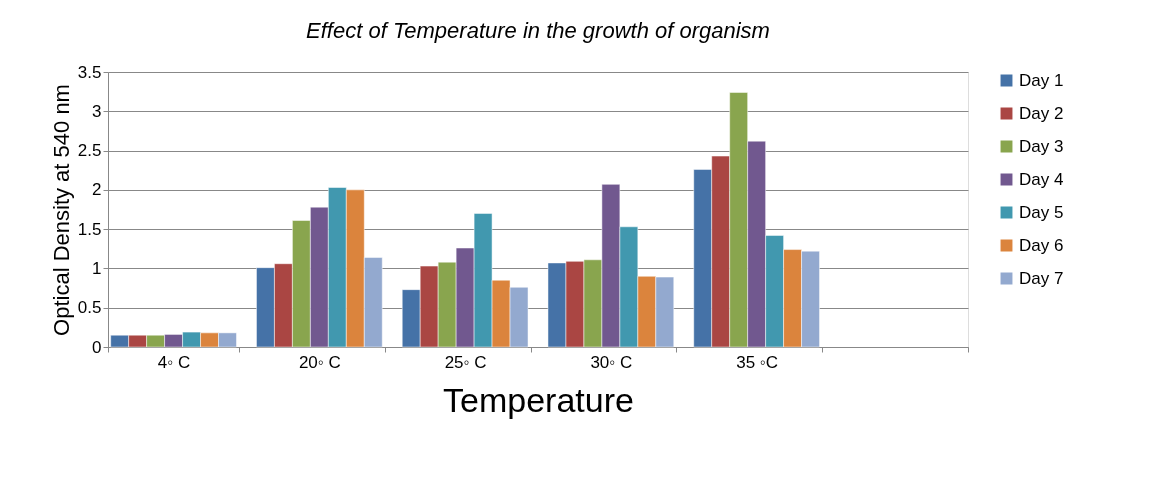 The height and width of the screenshot is (491, 1153). Describe the element at coordinates (1041, 278) in the screenshot. I see `legend-label: Day 7` at that location.